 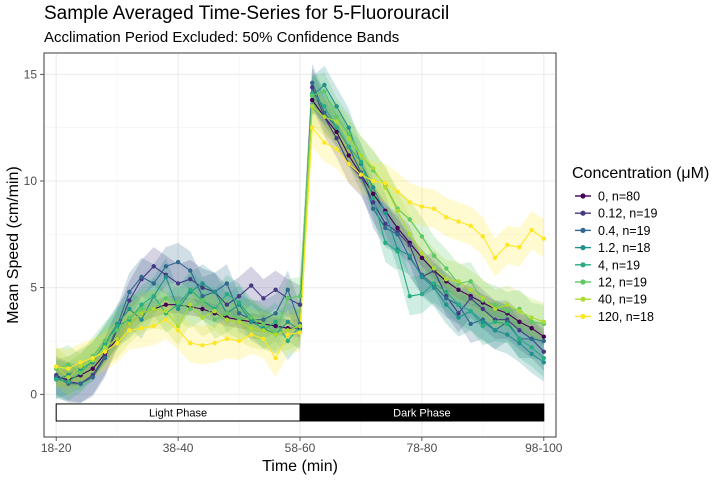 What do you see at coordinates (619, 265) in the screenshot?
I see `legend-label: 4, n=19` at bounding box center [619, 265].